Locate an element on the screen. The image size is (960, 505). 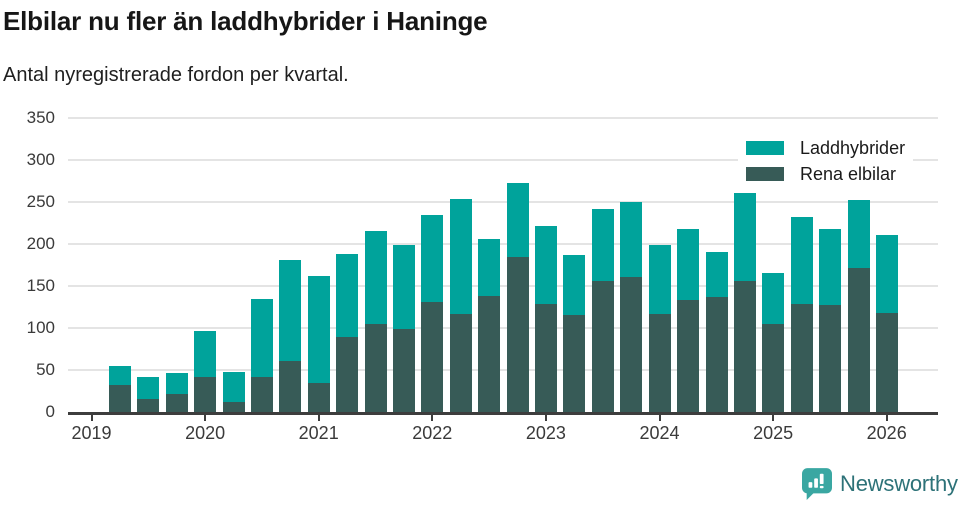
chart-subtitle: Antal nyregistrerade fordon per kvartal. is located at coordinates (176, 75).